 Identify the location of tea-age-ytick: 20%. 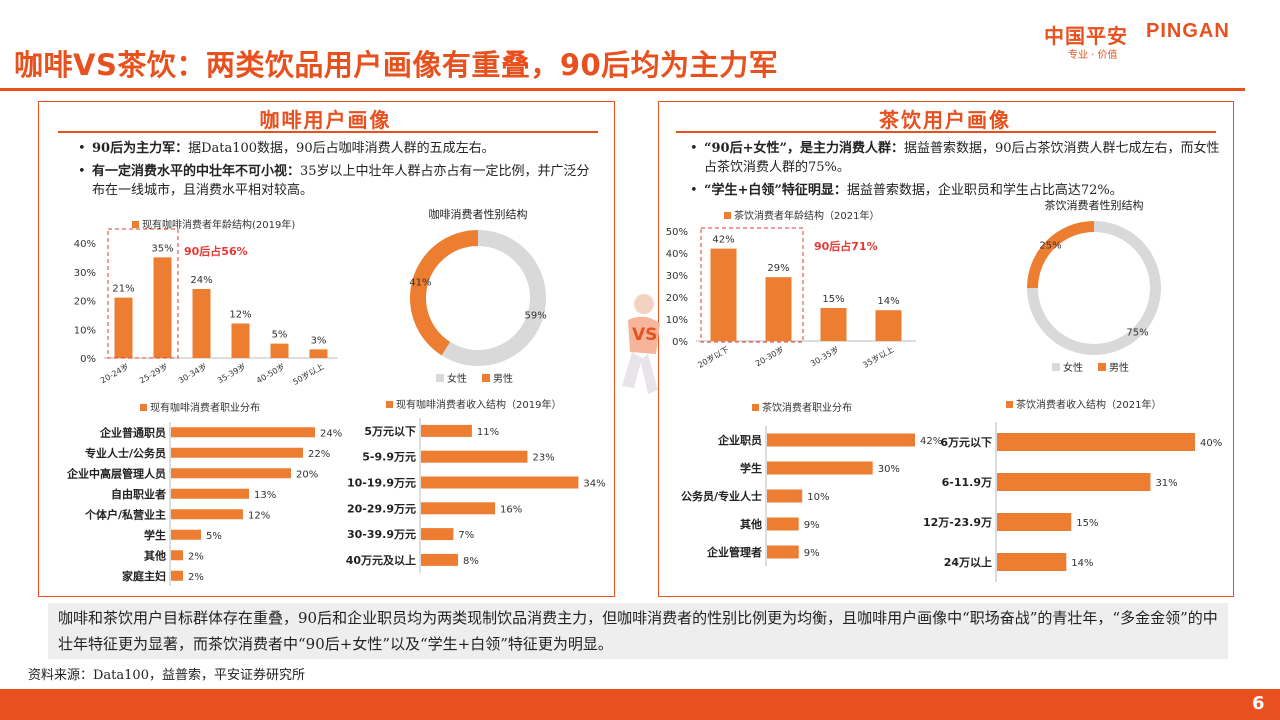
(677, 298).